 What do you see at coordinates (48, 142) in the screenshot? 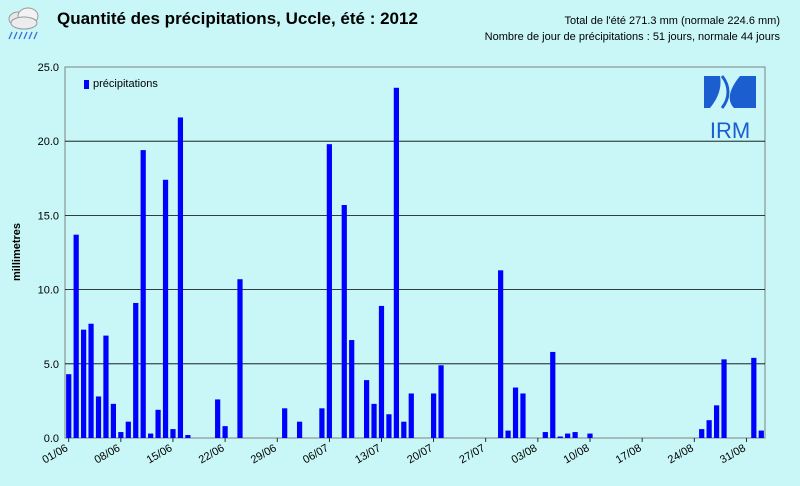
I see `y-tick-label: 20.0` at bounding box center [48, 142].